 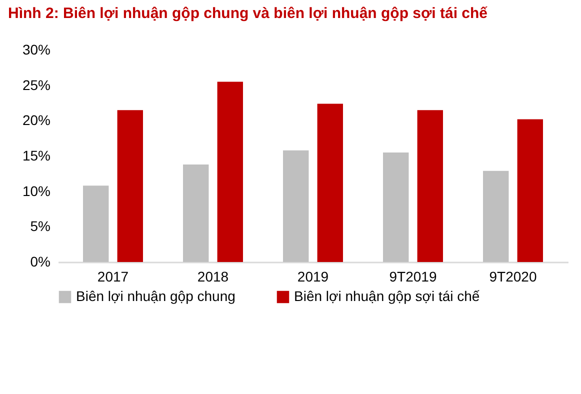 I want to click on y-tick-label: 0%, so click(x=40, y=262).